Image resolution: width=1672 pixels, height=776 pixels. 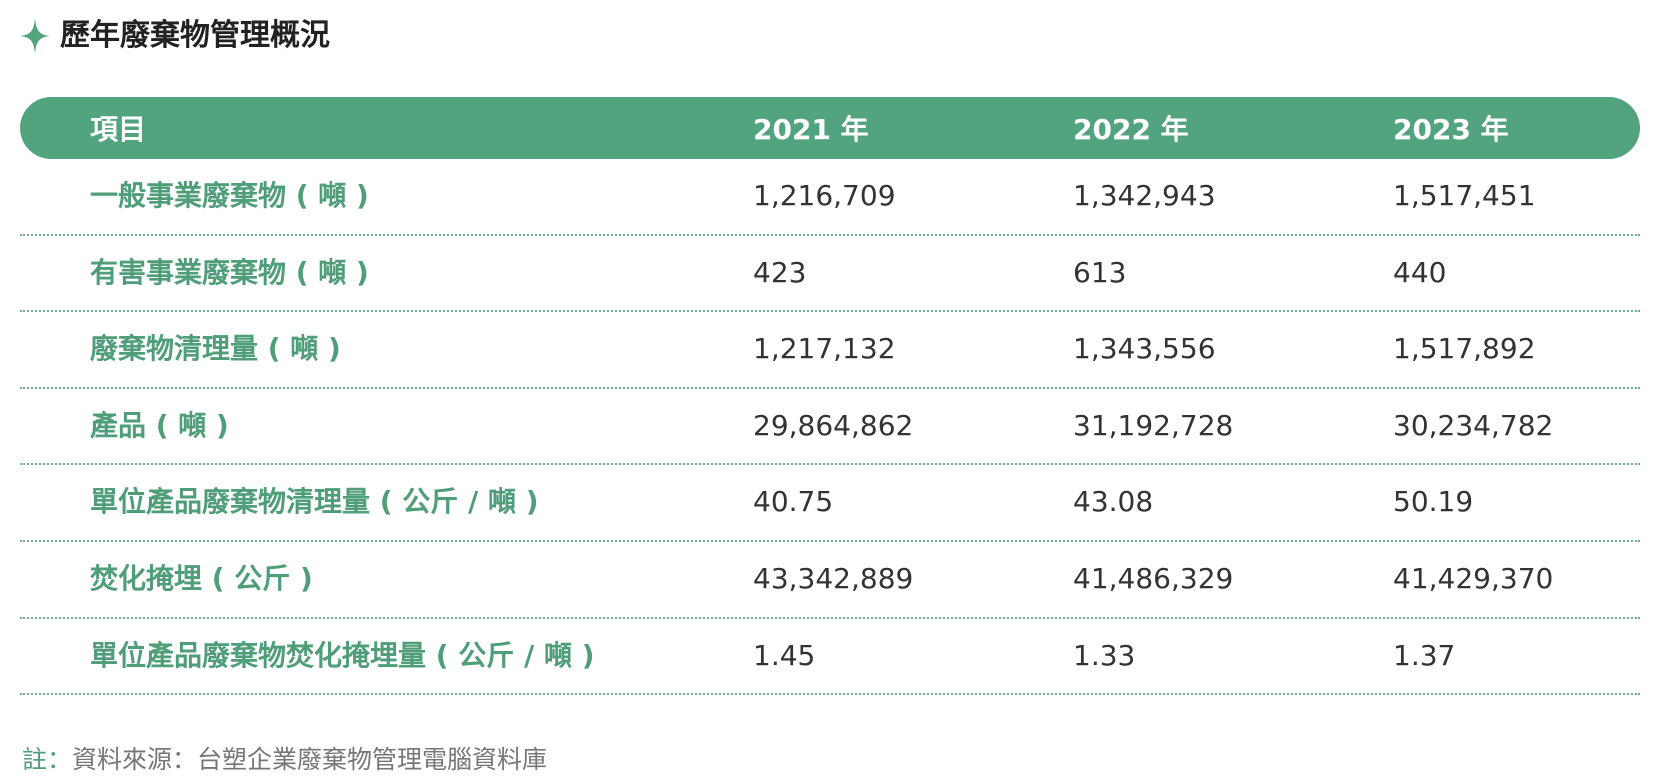 I want to click on cell-2023: 1,517,892, so click(x=1464, y=349).